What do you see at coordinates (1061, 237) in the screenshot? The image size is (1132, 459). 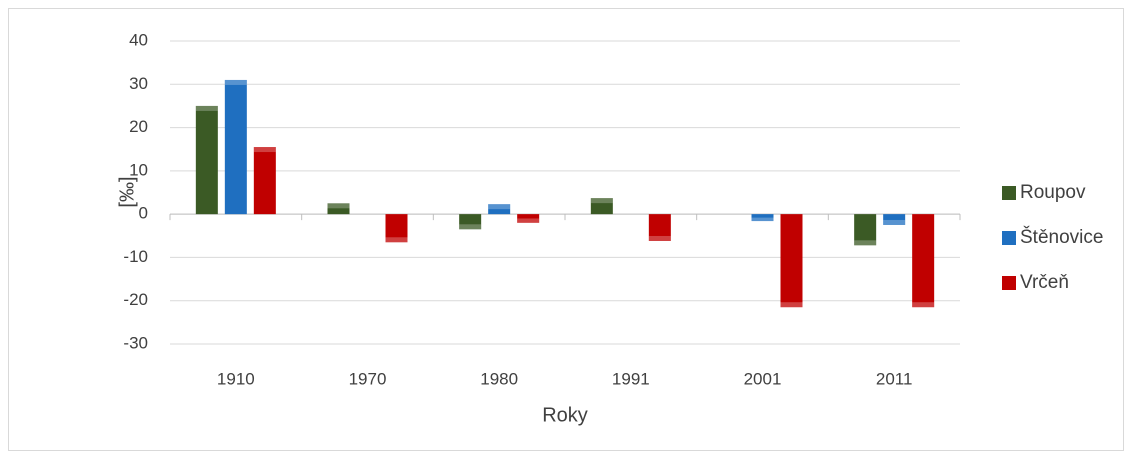 I see `legend-label: Štěnovice` at bounding box center [1061, 237].